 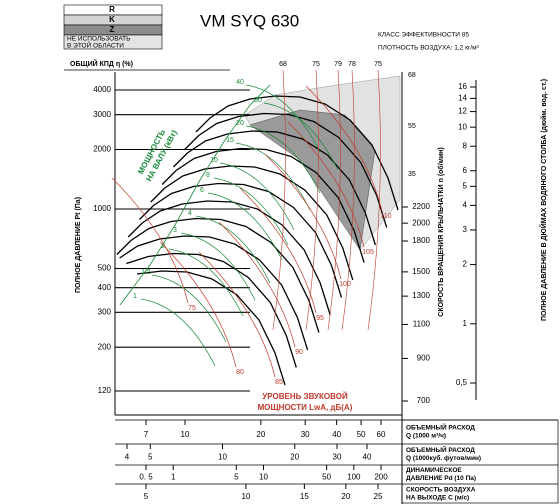 I want to click on legend-label: R, so click(x=112, y=9).